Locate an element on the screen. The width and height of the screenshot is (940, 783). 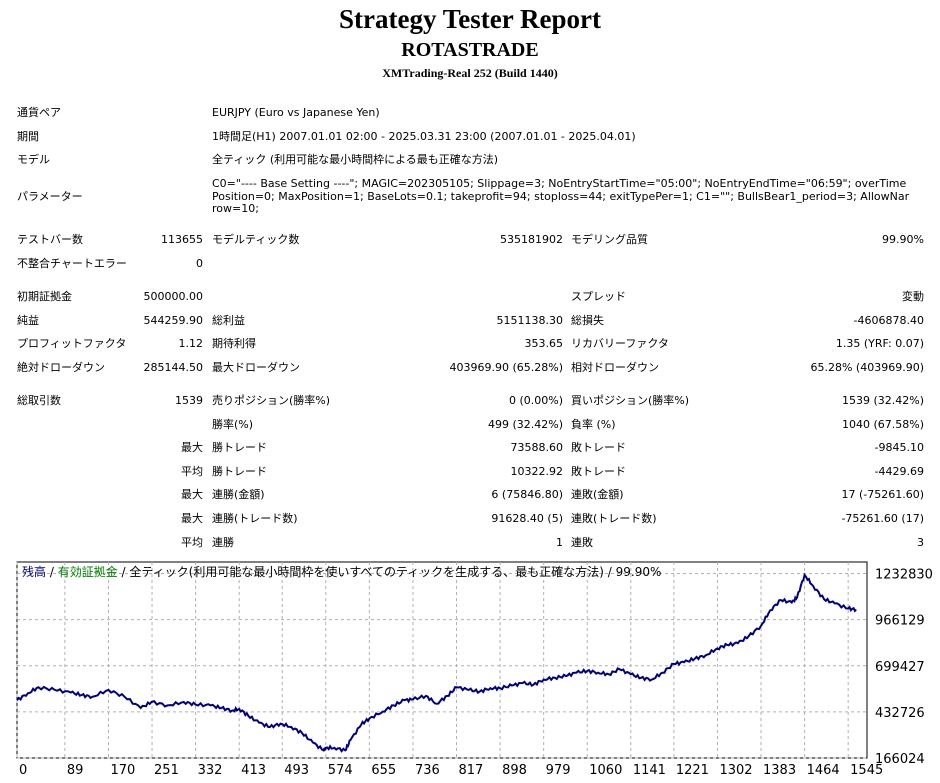
deposit-value: 500000.00 is located at coordinates (173, 296).